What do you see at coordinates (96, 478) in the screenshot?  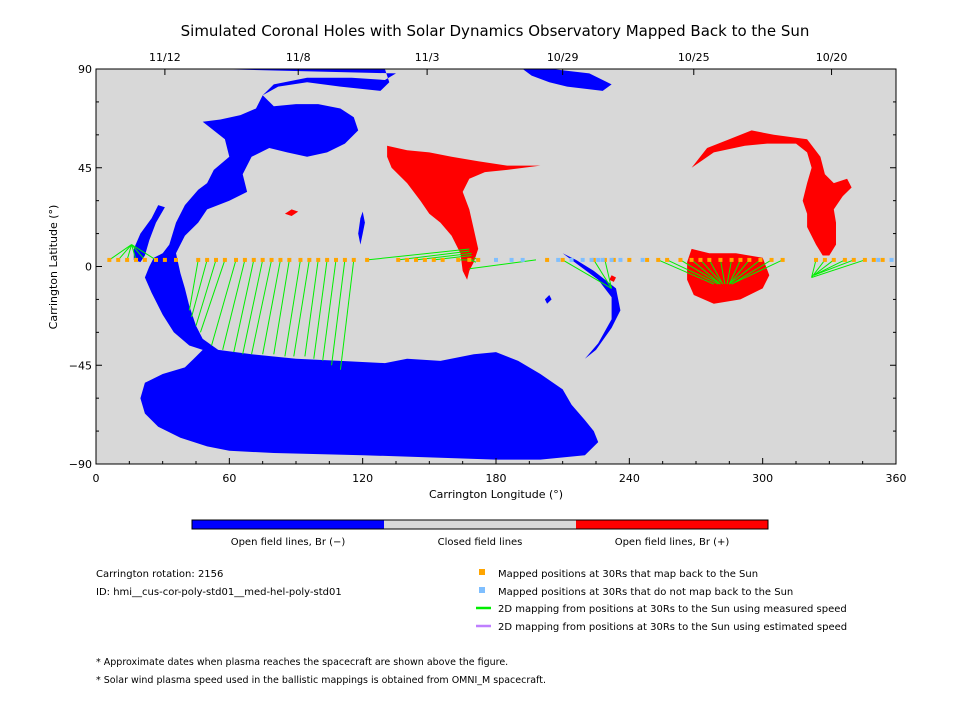 I see `x-tick-label: 0` at bounding box center [96, 478].